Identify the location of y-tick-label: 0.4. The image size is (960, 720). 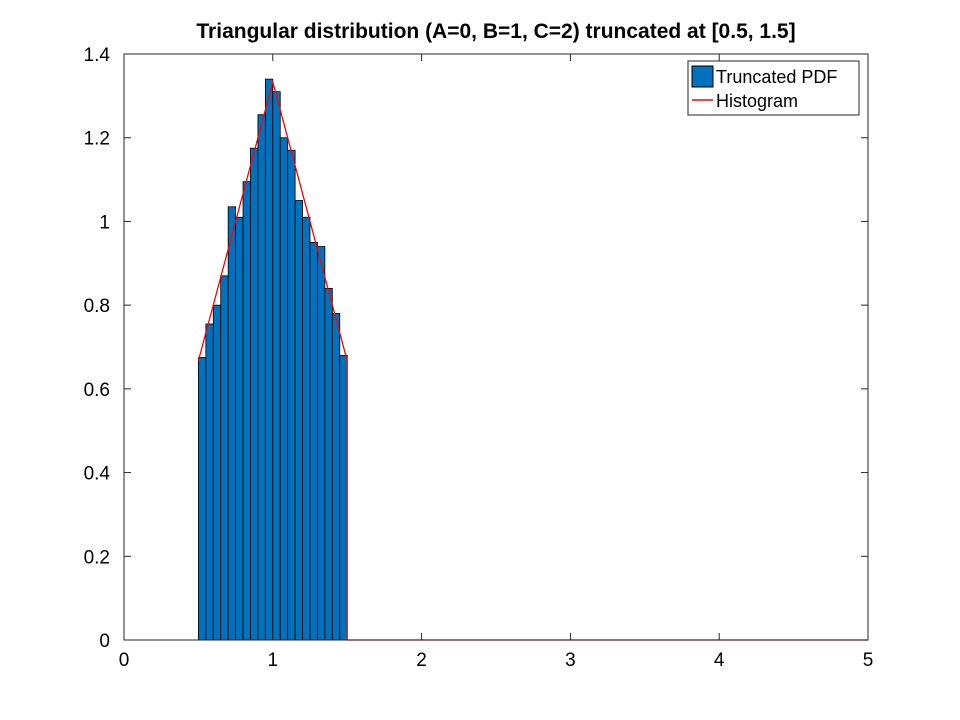
(97, 474).